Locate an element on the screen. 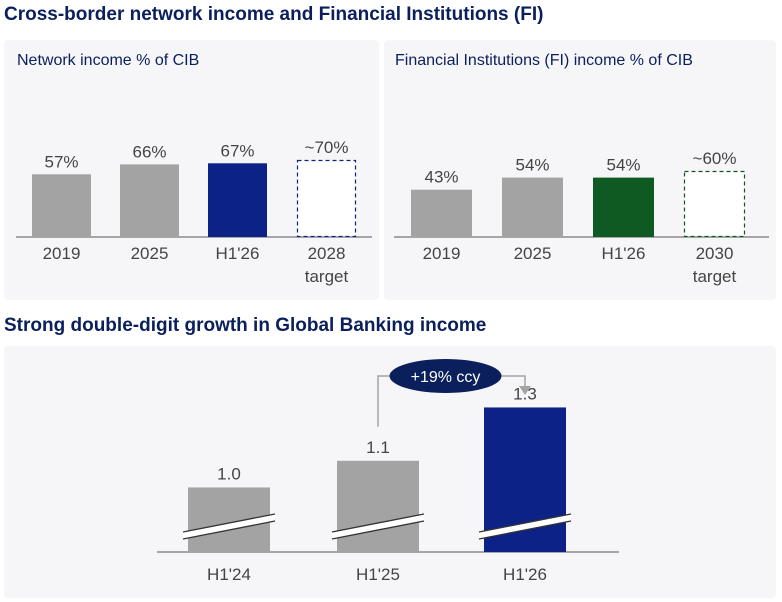 This screenshot has width=782, height=602. tick-label-2028-target-line2: target is located at coordinates (327, 276).